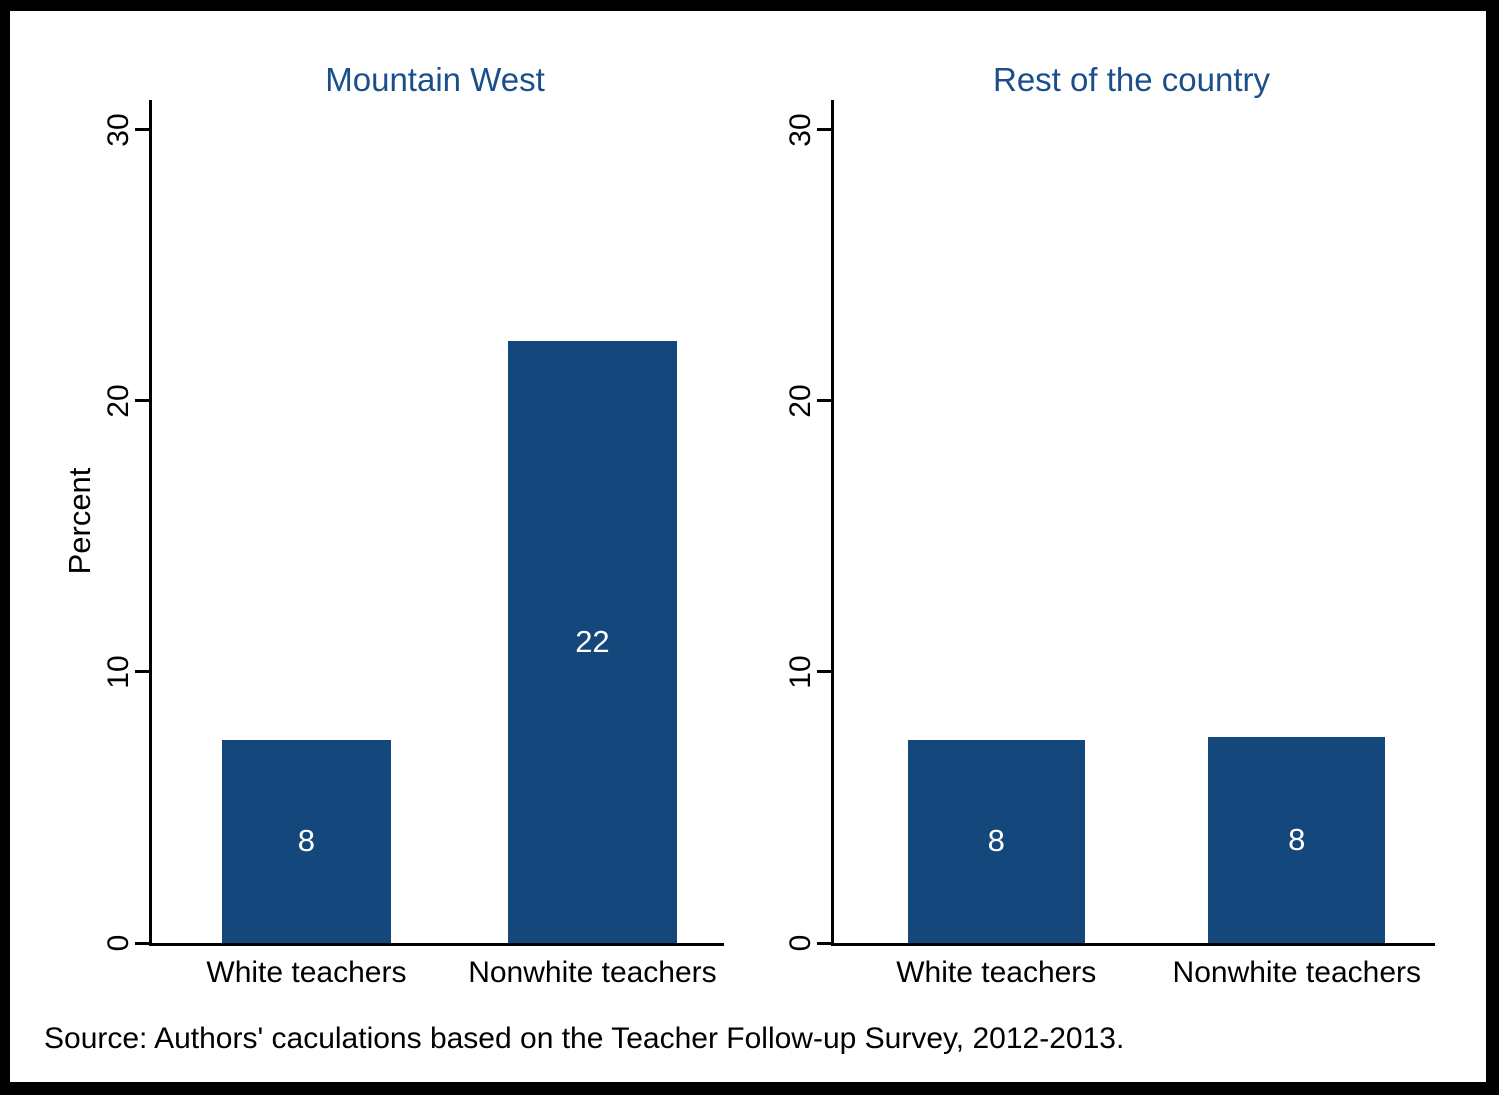 The height and width of the screenshot is (1095, 1499). What do you see at coordinates (435, 79) in the screenshot?
I see `panel-title-0: Mountain West` at bounding box center [435, 79].